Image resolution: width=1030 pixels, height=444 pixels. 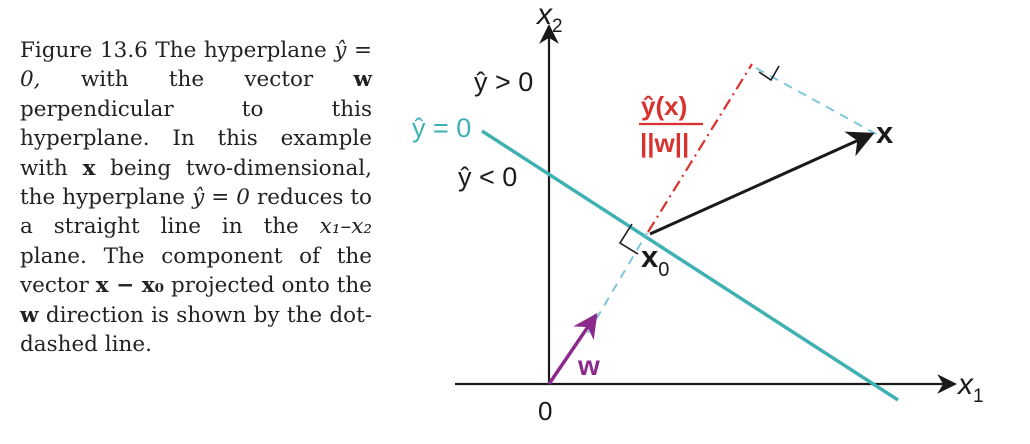 What do you see at coordinates (664, 106) in the screenshot?
I see `distance-numerator: ŷ(x)` at bounding box center [664, 106].